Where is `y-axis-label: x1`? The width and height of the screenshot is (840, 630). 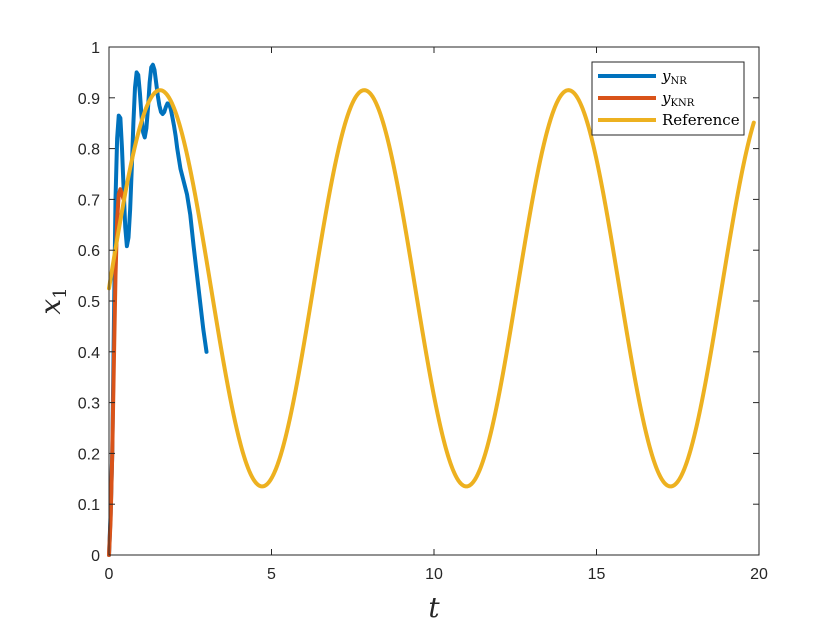 y-axis-label: x1 is located at coordinates (52, 300).